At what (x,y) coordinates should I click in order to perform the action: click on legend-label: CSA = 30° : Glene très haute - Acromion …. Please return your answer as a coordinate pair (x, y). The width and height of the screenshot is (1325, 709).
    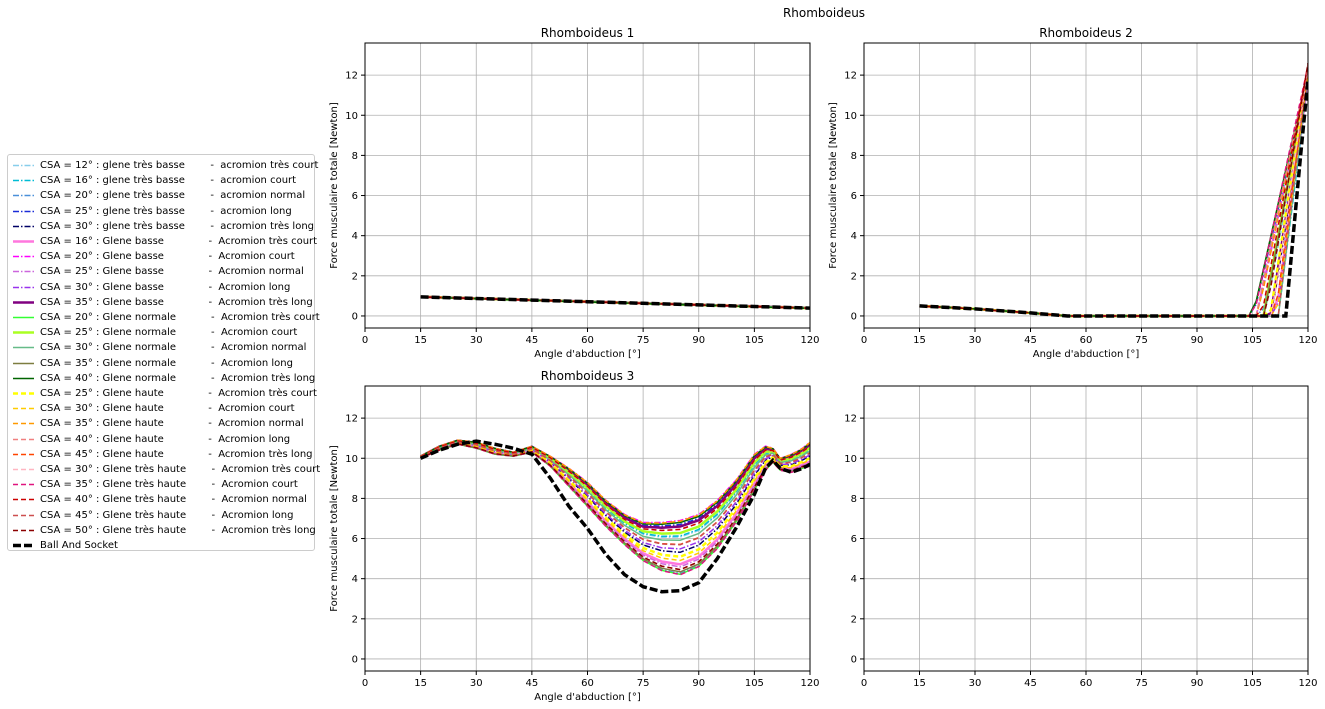
    Looking at the image, I should click on (180, 469).